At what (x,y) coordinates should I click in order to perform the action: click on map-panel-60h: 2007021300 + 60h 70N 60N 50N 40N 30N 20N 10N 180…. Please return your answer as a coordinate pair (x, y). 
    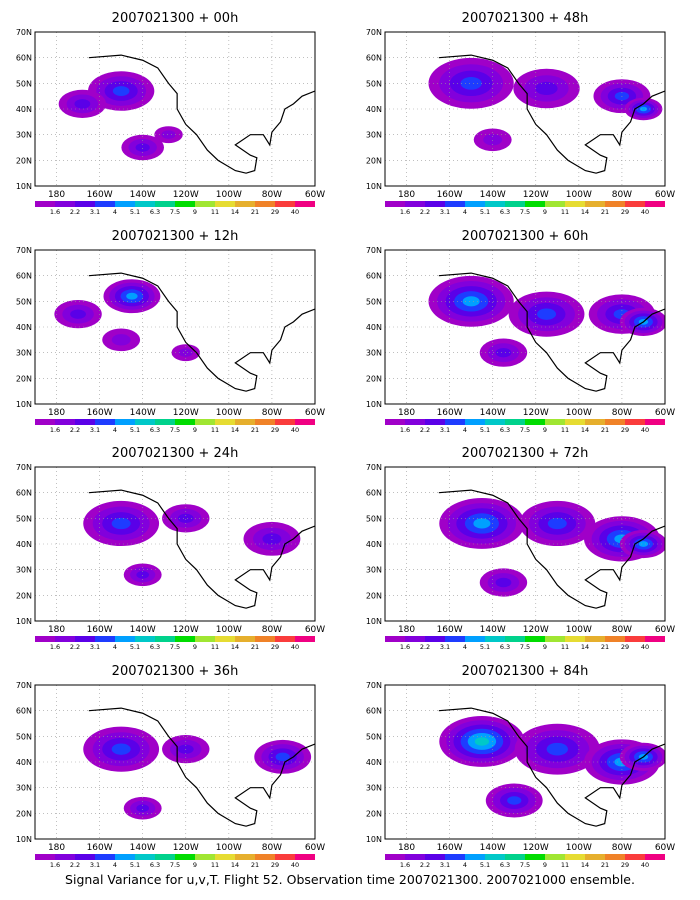
    Looking at the image, I should click on (520, 331).